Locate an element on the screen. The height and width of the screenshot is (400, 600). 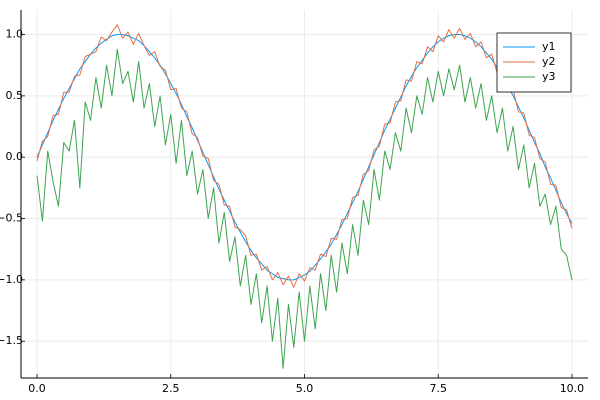
y-tick-label: −1.5 is located at coordinates (11, 340).